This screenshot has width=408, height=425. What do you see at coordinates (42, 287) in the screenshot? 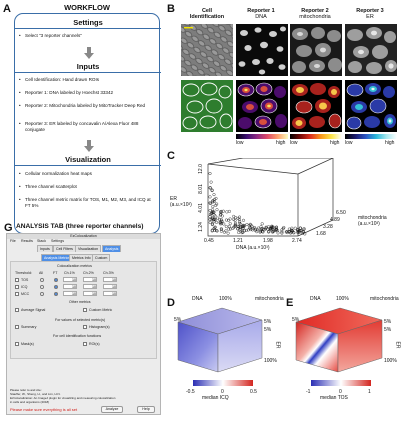
I see `icq-all-radio` at bounding box center [42, 287].